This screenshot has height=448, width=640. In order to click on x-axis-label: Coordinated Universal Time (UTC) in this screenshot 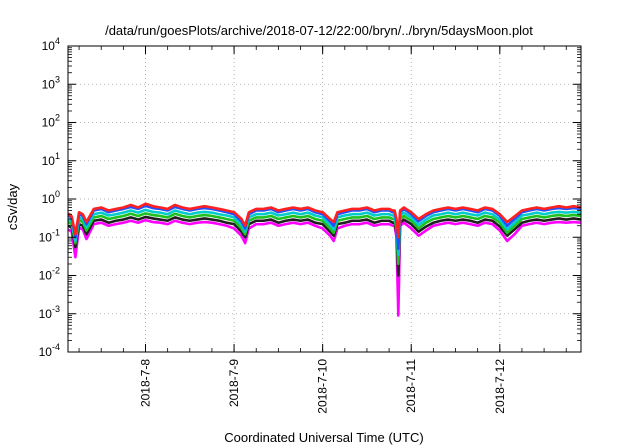, I will do `click(323, 437)`.